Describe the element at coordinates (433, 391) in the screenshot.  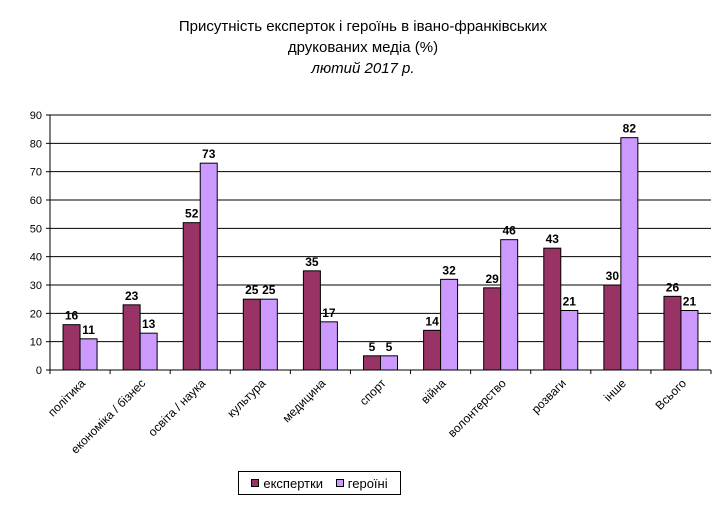
I see `x-category-label: війна` at that location.